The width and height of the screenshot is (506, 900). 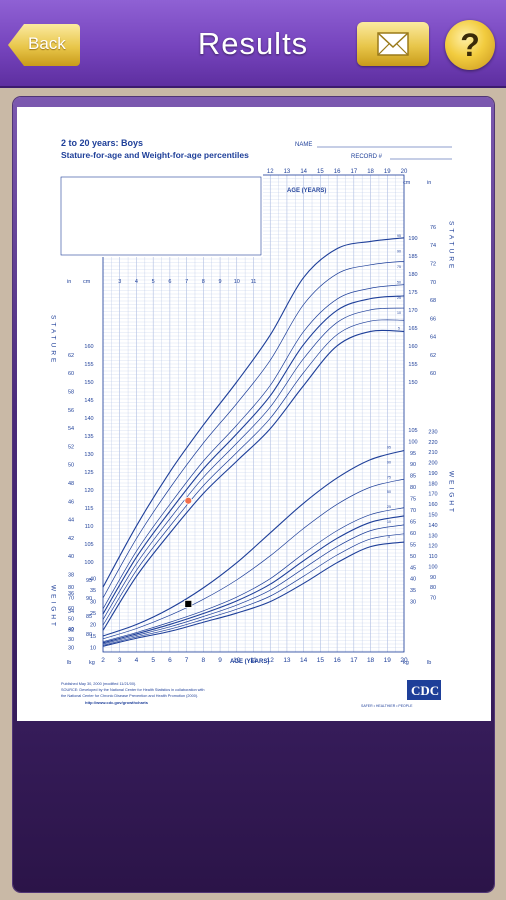 What do you see at coordinates (432, 432) in the screenshot?
I see `weight-lb-tick-right: 230` at bounding box center [432, 432].